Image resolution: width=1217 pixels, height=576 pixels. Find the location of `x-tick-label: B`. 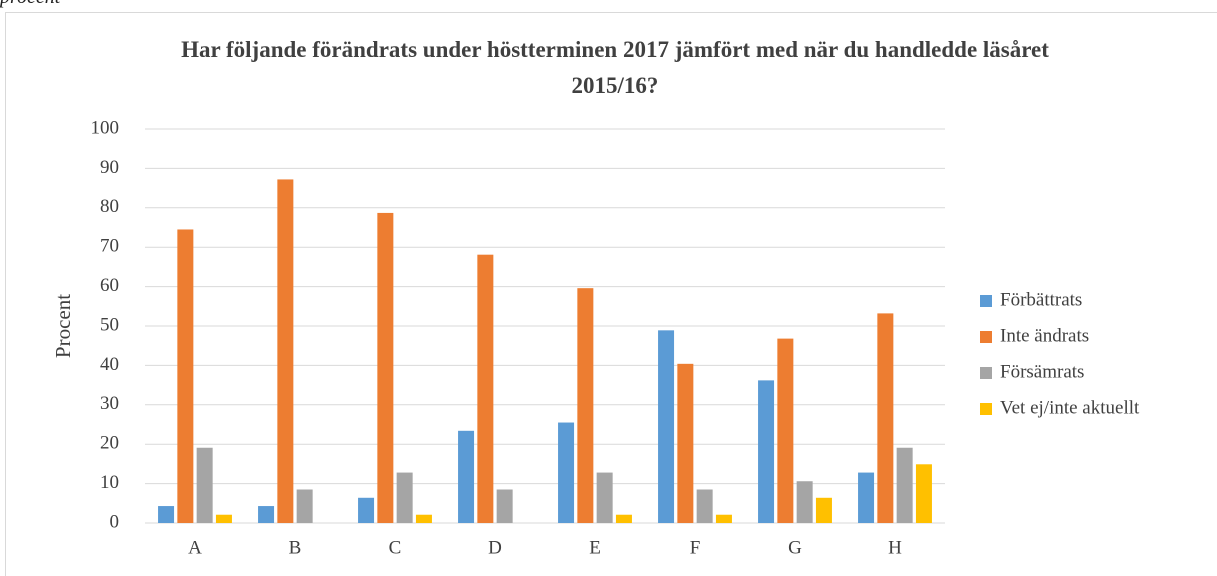

x-tick-label: B is located at coordinates (295, 547).